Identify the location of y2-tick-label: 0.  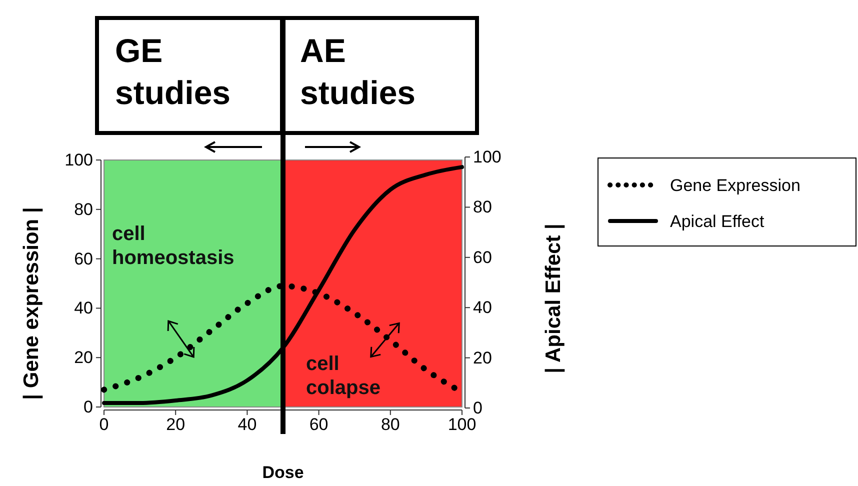
(477, 408).